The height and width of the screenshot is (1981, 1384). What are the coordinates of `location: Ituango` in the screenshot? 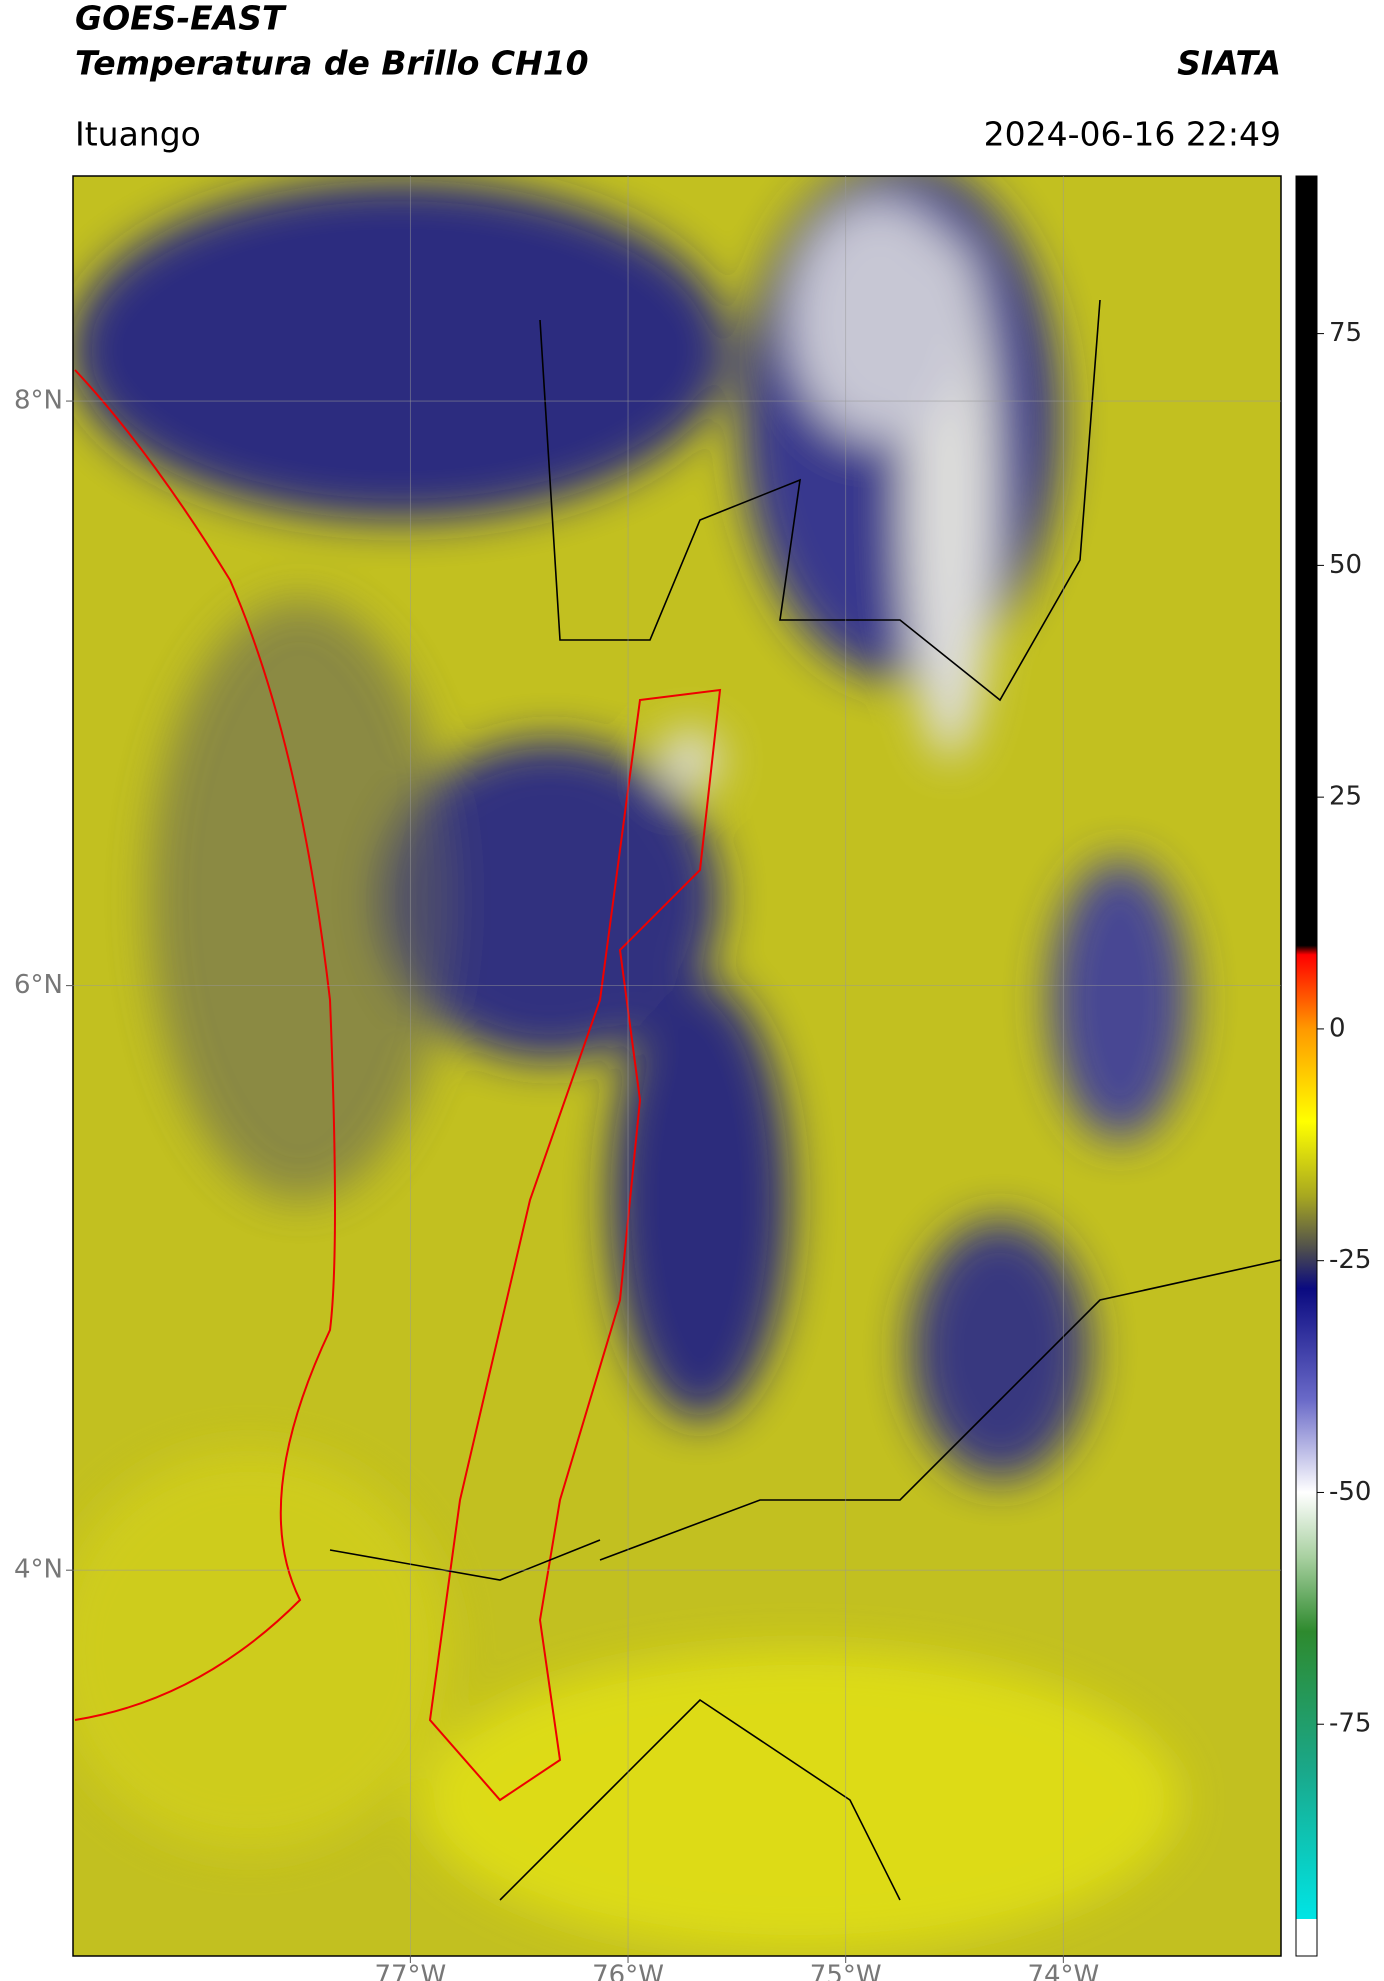 It's located at (138, 134).